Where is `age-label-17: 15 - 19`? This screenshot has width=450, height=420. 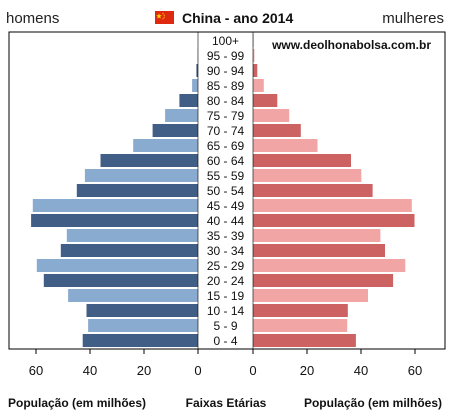
age-label-17: 15 - 19 is located at coordinates (226, 296).